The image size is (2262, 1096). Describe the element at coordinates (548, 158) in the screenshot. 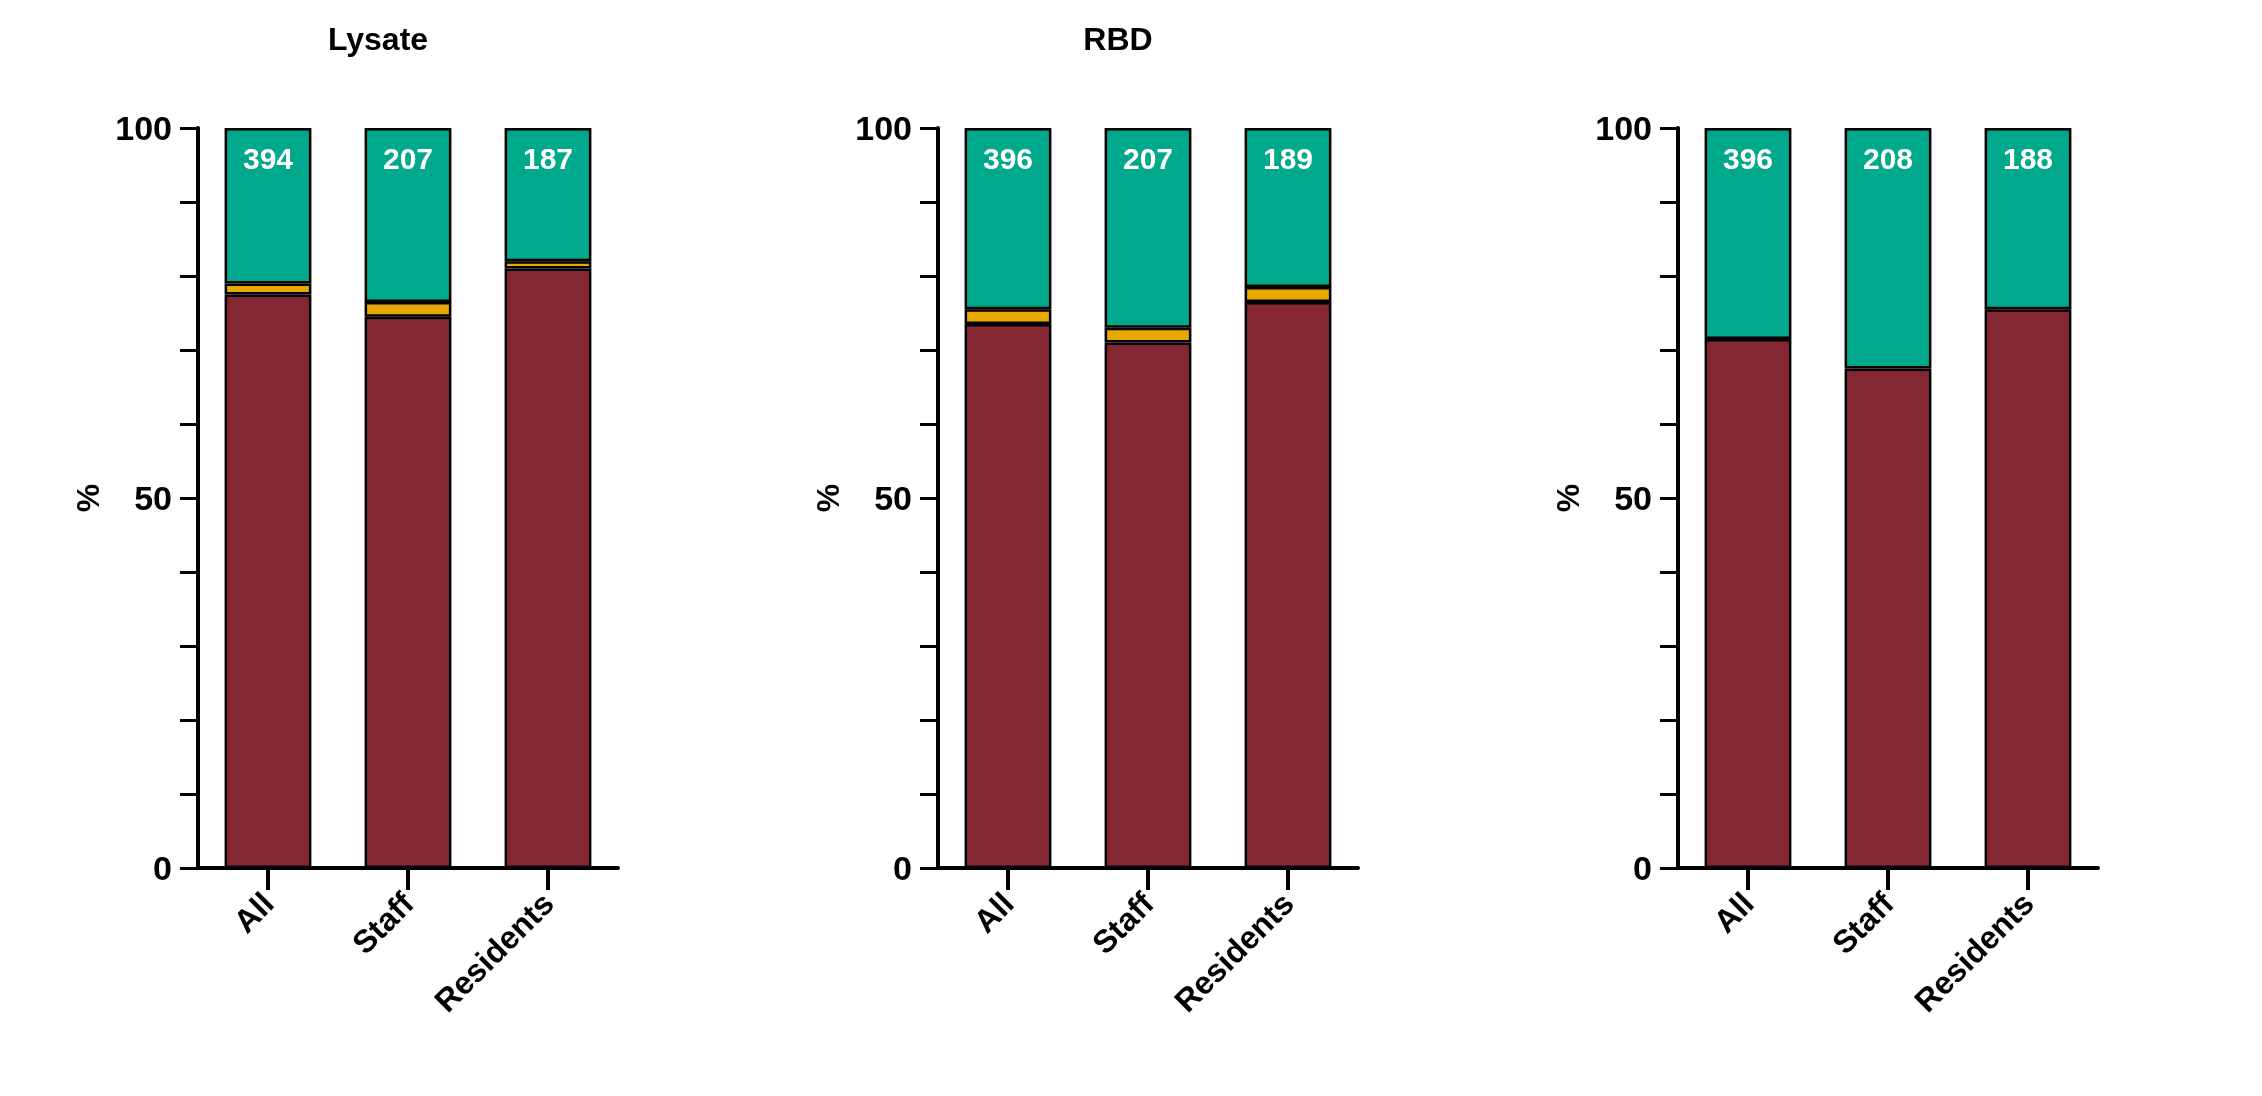

I see `annotation: 187` at that location.